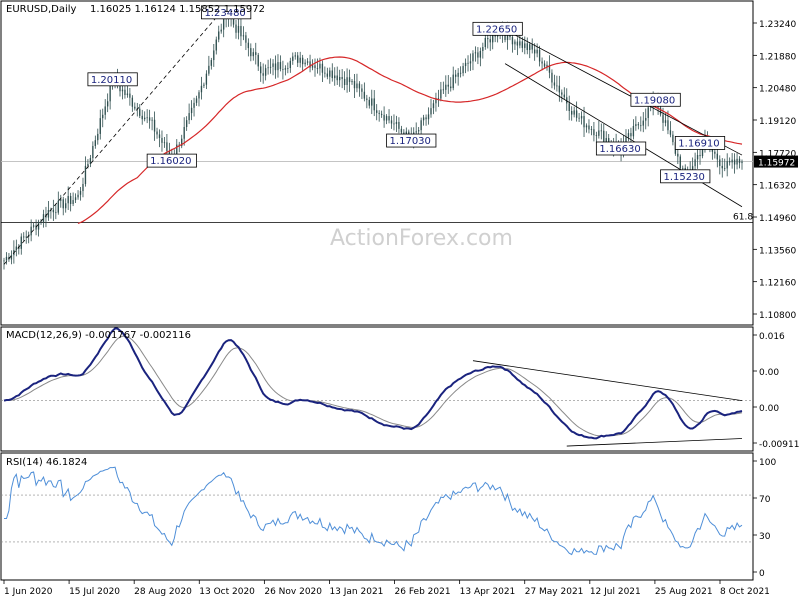  I want to click on x-axis-tick-label: 8 Oct 2021, so click(745, 592).